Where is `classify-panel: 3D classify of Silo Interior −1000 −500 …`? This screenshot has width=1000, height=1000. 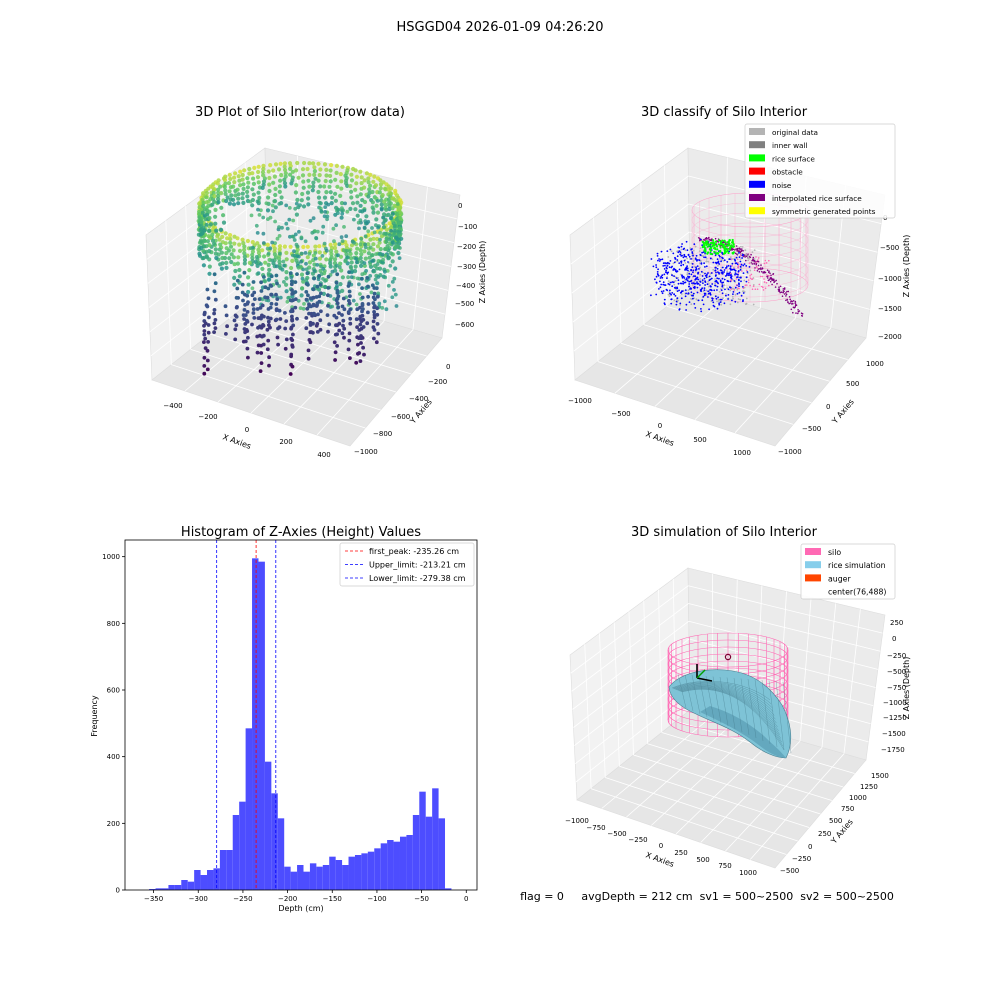
classify-panel: 3D classify of Silo Interior −1000 −500 … is located at coordinates (739, 281).